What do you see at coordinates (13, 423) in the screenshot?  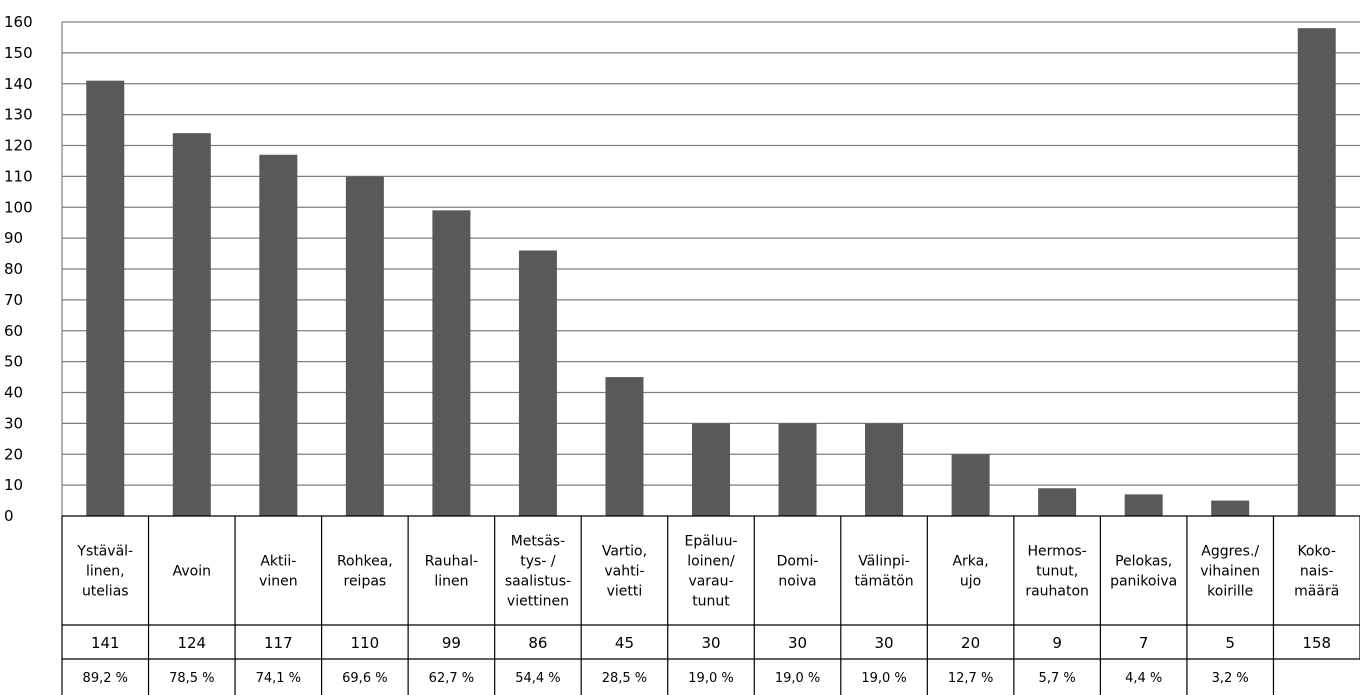 I see `y-tick-label: 30` at bounding box center [13, 423].